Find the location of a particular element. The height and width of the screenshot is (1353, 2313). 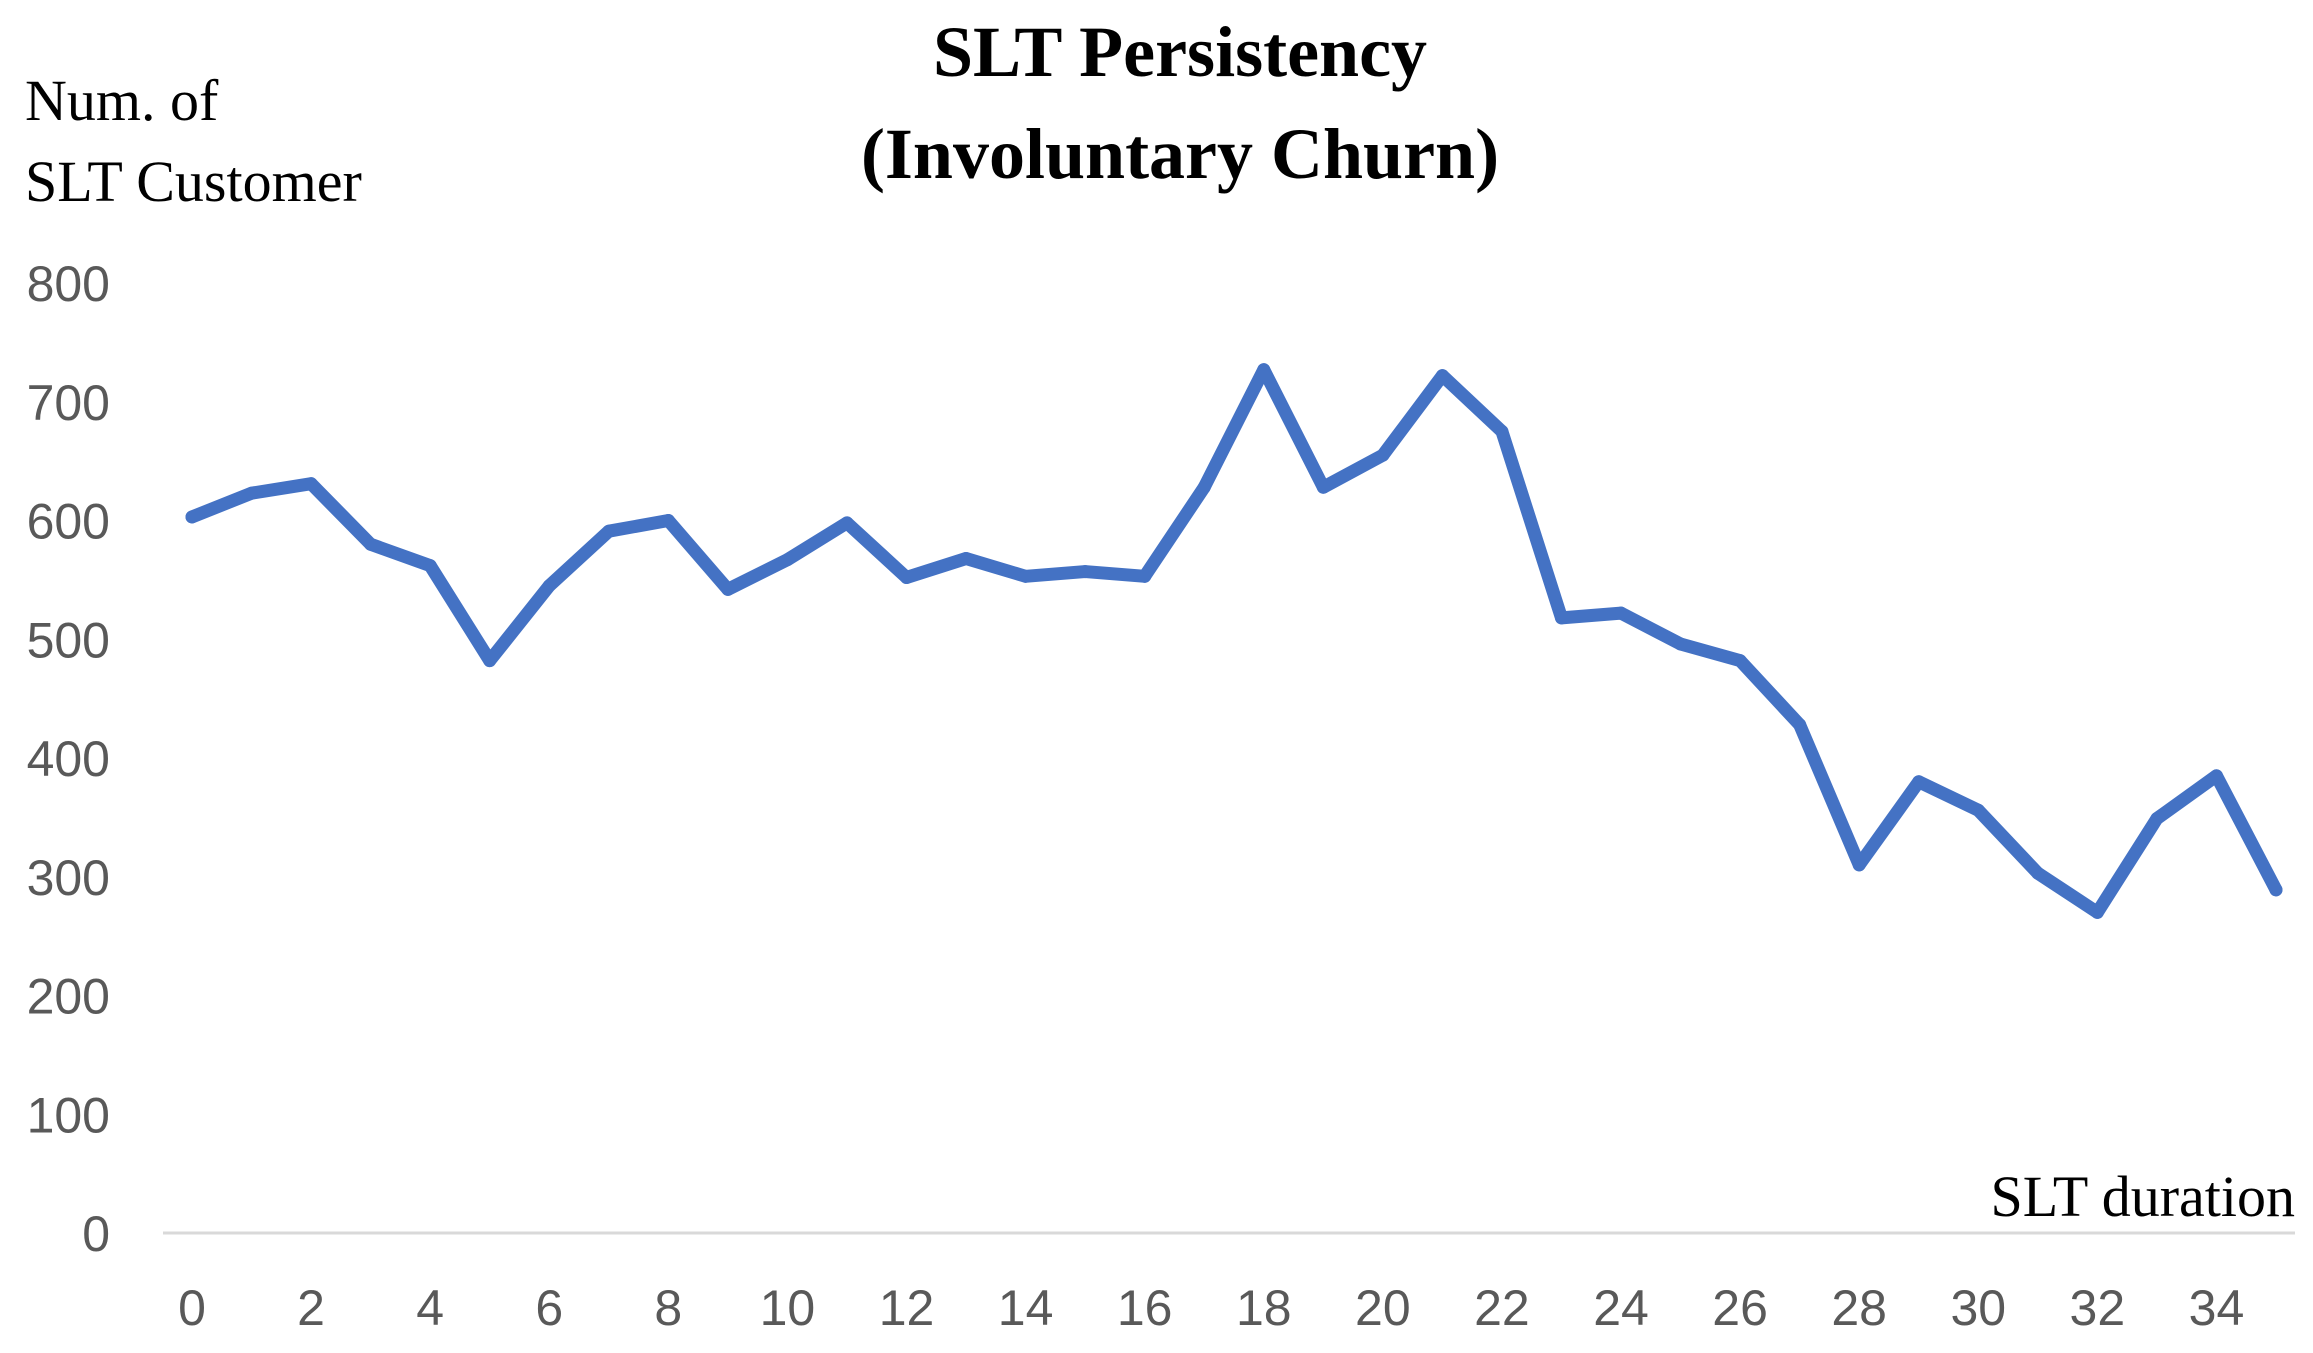

x-tick-label: 34 is located at coordinates (2217, 1308).